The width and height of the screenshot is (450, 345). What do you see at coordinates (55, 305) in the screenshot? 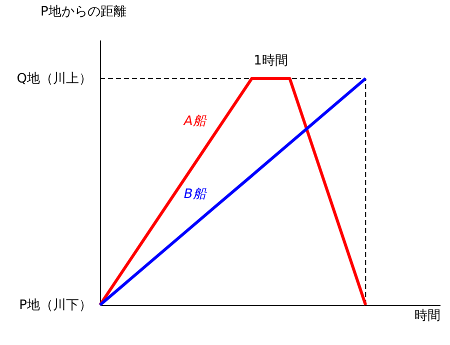
I see `text: P地（川下）` at bounding box center [55, 305].